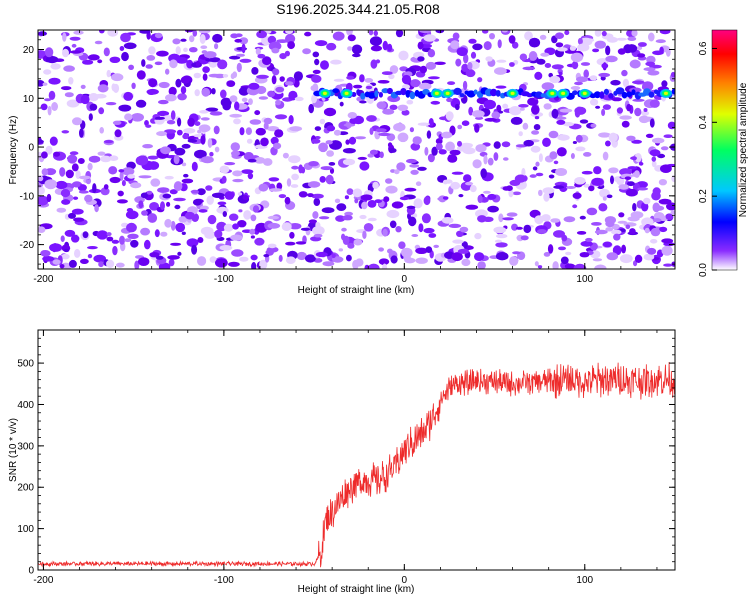  I want to click on colorbar-tick-label: 0.2, so click(703, 196).